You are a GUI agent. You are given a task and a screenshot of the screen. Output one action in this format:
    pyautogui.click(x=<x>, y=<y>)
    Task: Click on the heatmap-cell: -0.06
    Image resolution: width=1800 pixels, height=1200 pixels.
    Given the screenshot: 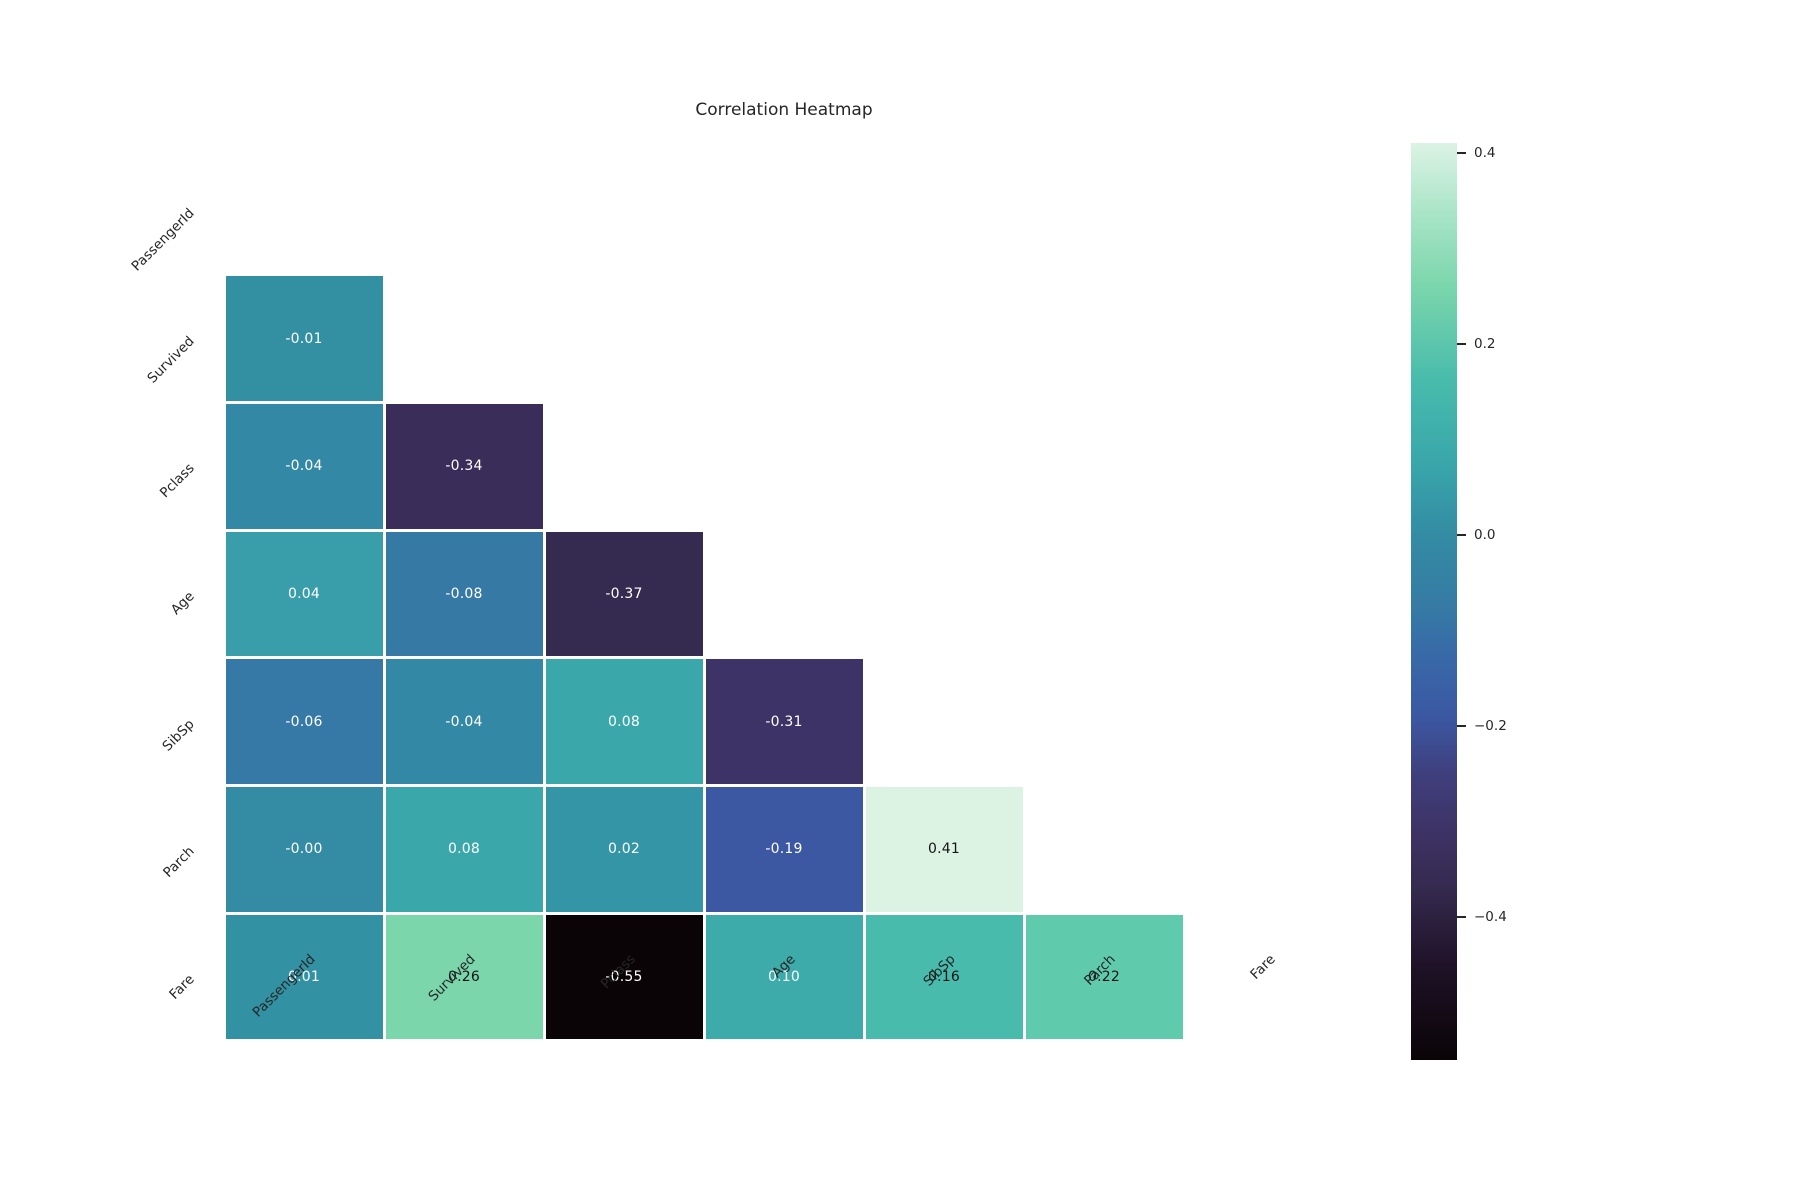 What is the action you would take?
    pyautogui.click(x=304, y=722)
    